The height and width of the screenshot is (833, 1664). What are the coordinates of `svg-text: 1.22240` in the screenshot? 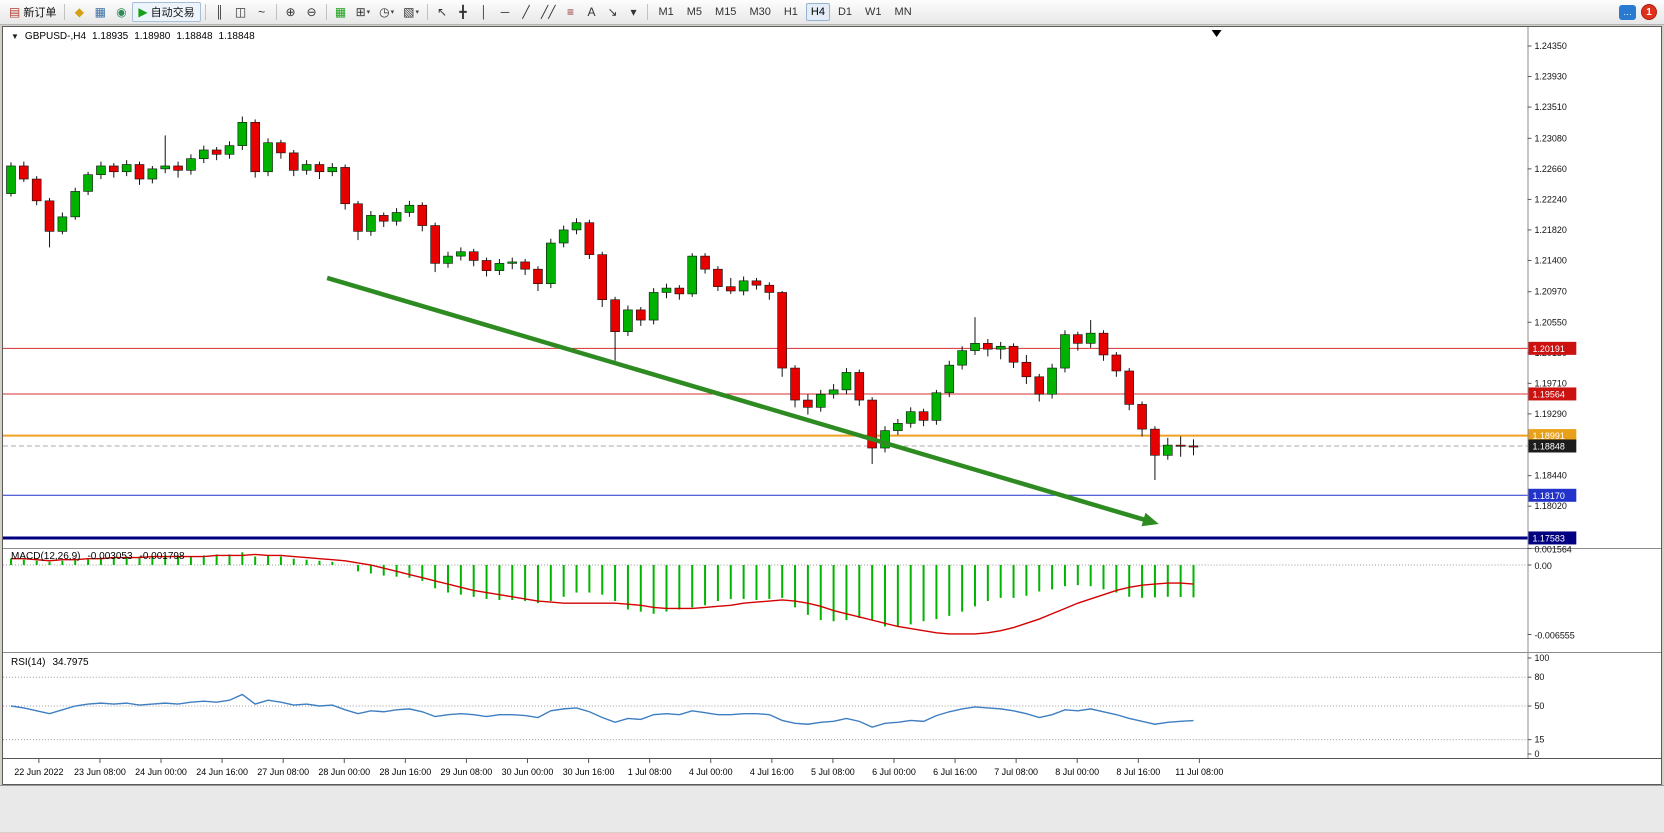 It's located at (1550, 199).